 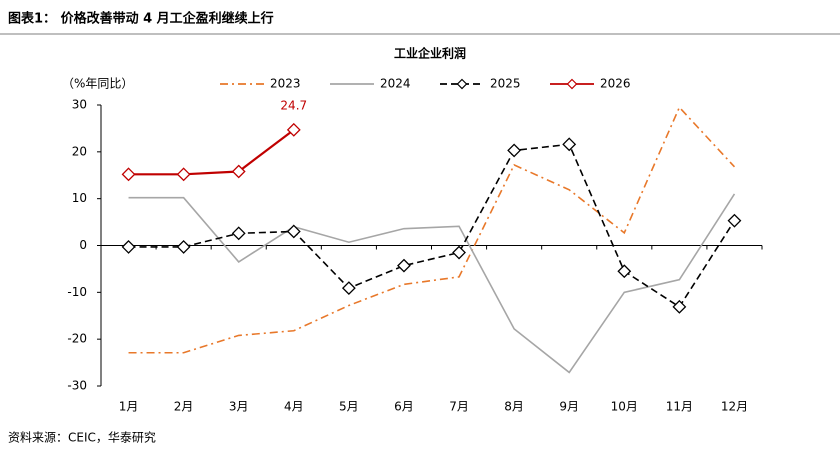 I want to click on figure-title: 图表1： 价格改善带动 4 月工企盈利继续上行, so click(x=141, y=19).